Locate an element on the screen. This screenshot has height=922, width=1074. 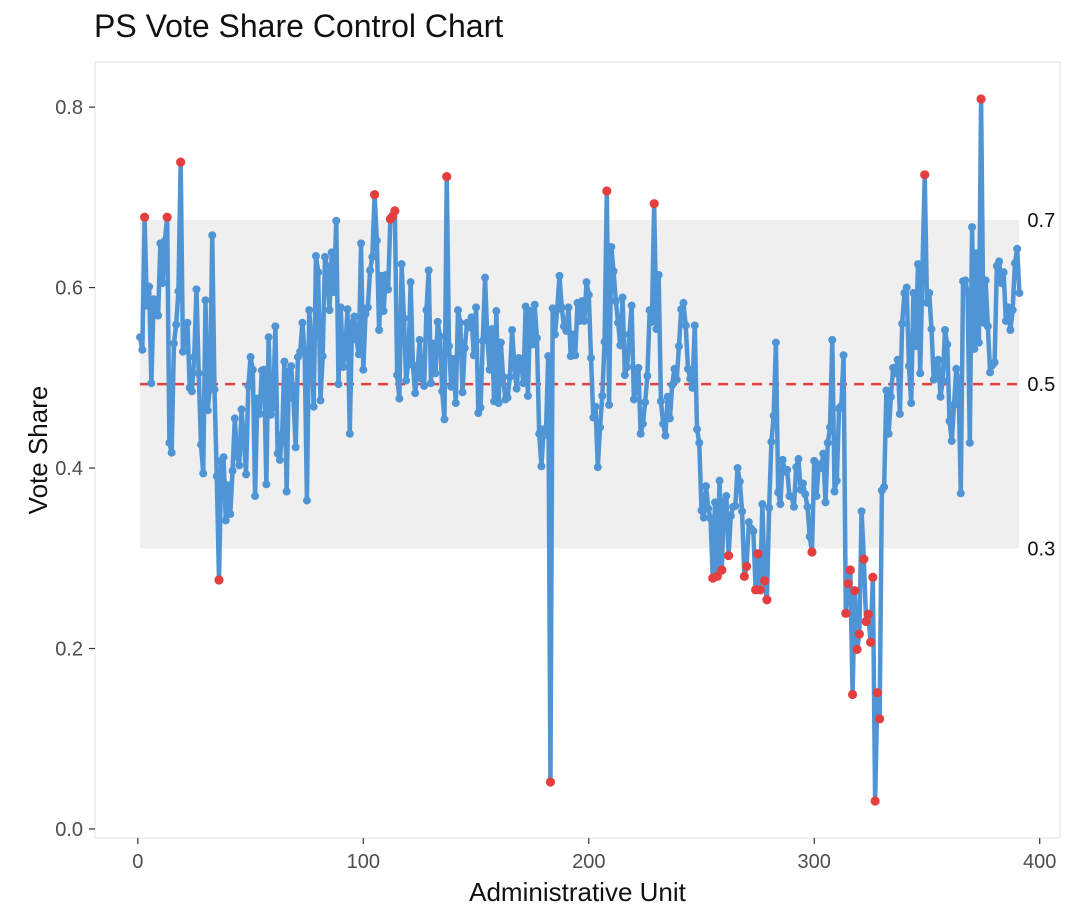
x-tick-label: 300 is located at coordinates (814, 862).